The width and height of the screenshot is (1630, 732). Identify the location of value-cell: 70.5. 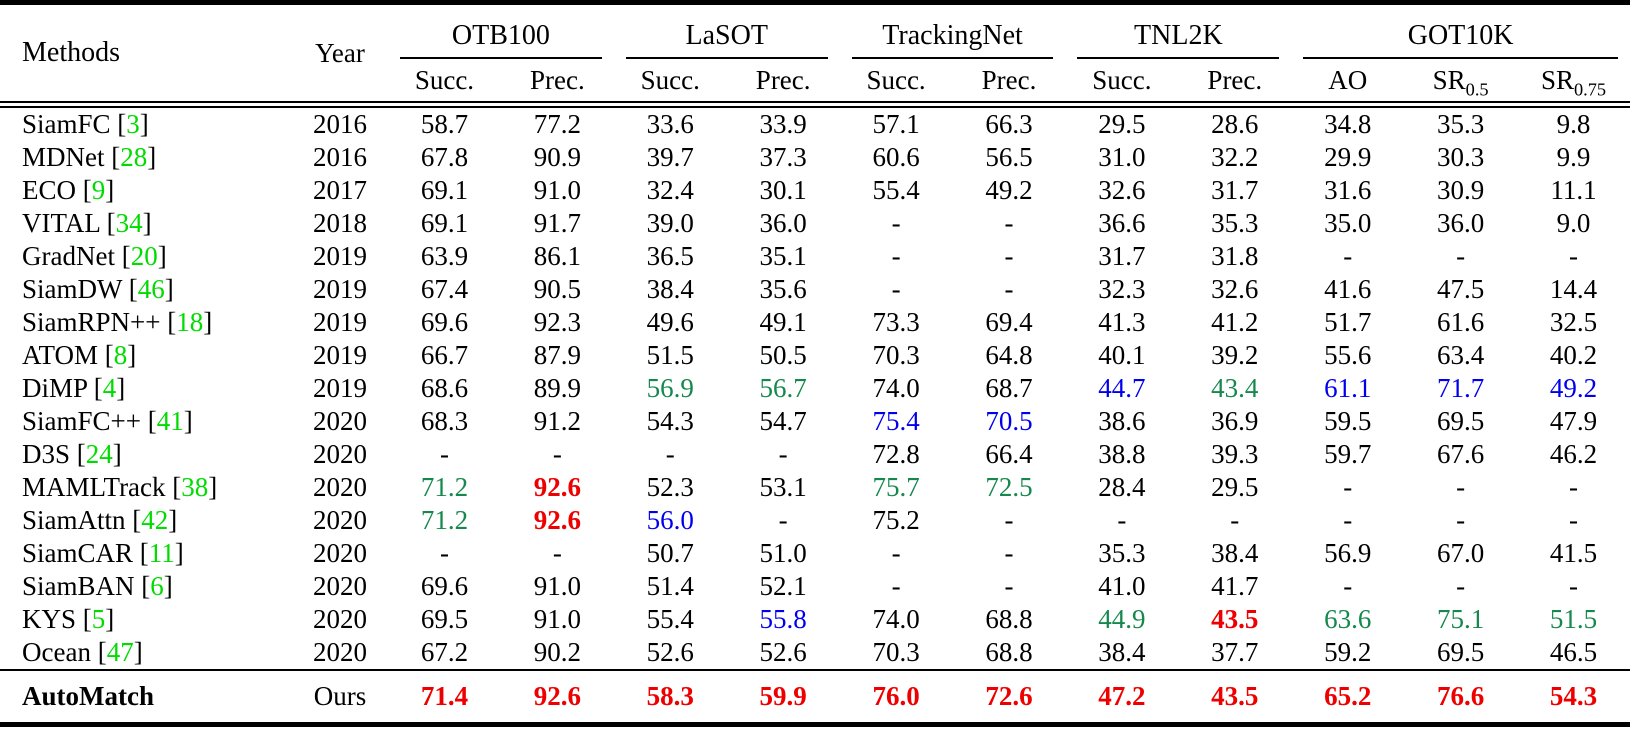
(1009, 421).